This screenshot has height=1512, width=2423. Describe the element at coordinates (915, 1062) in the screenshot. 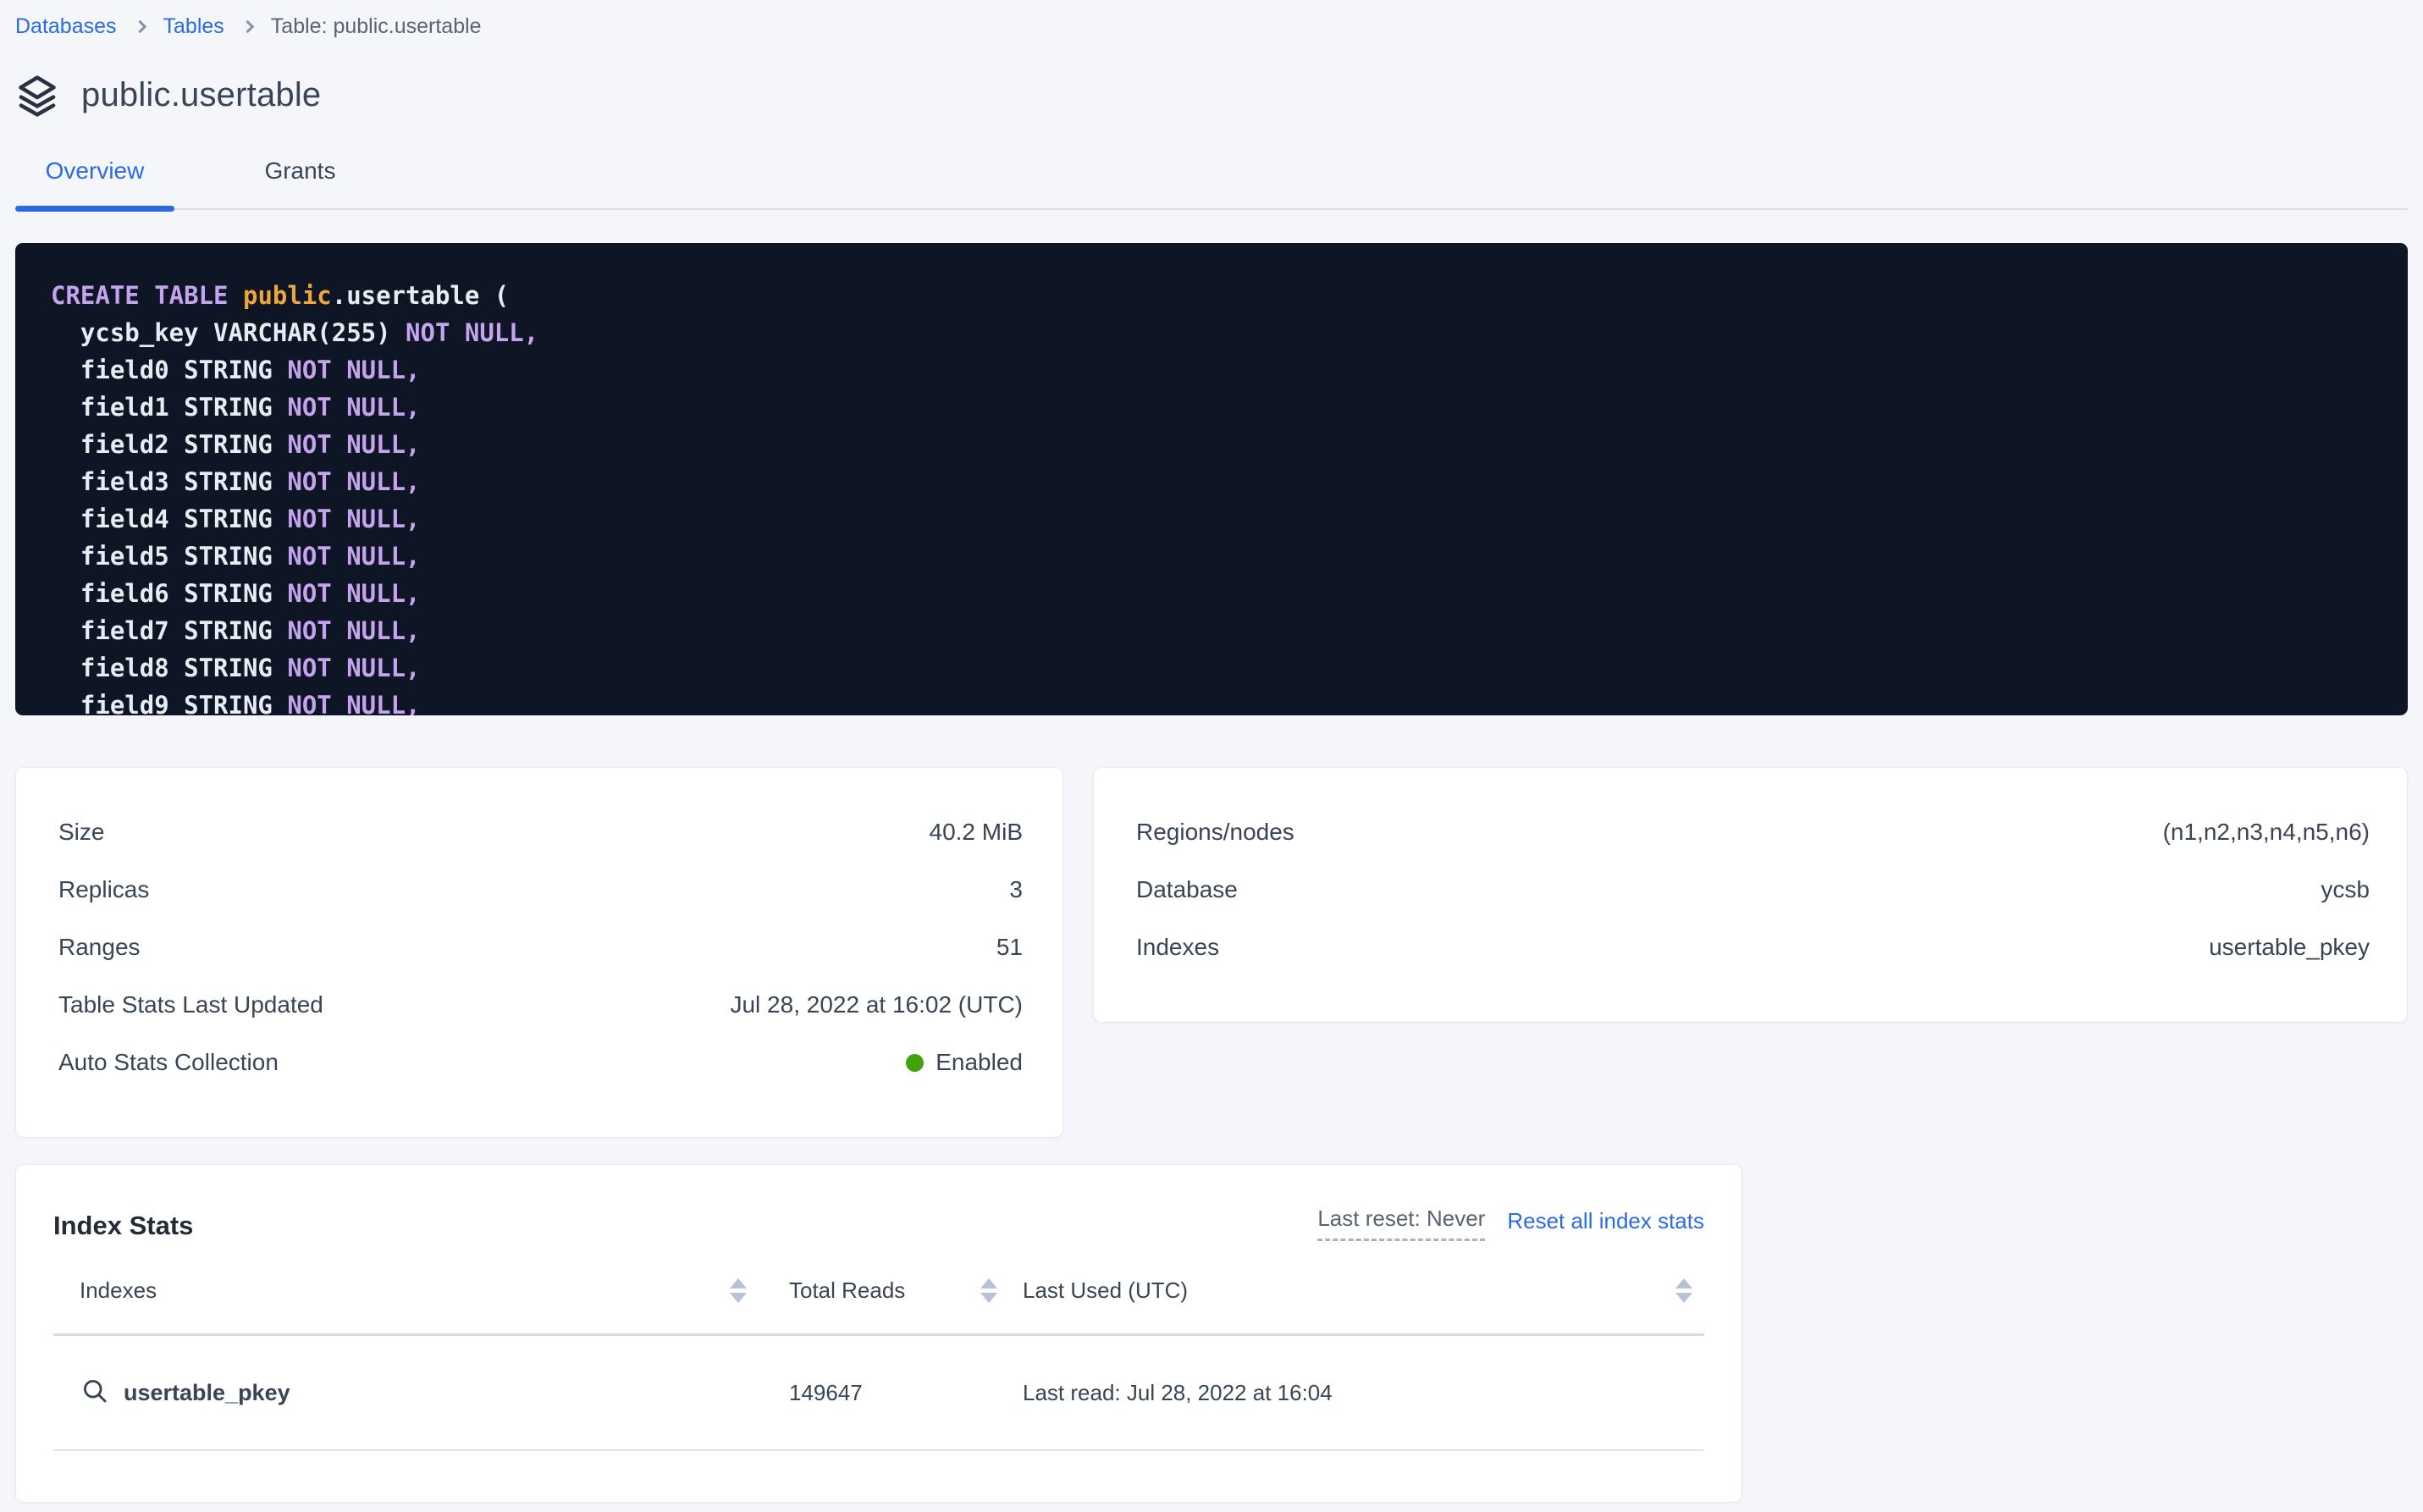

I see `status-enabled-dot-icon` at that location.